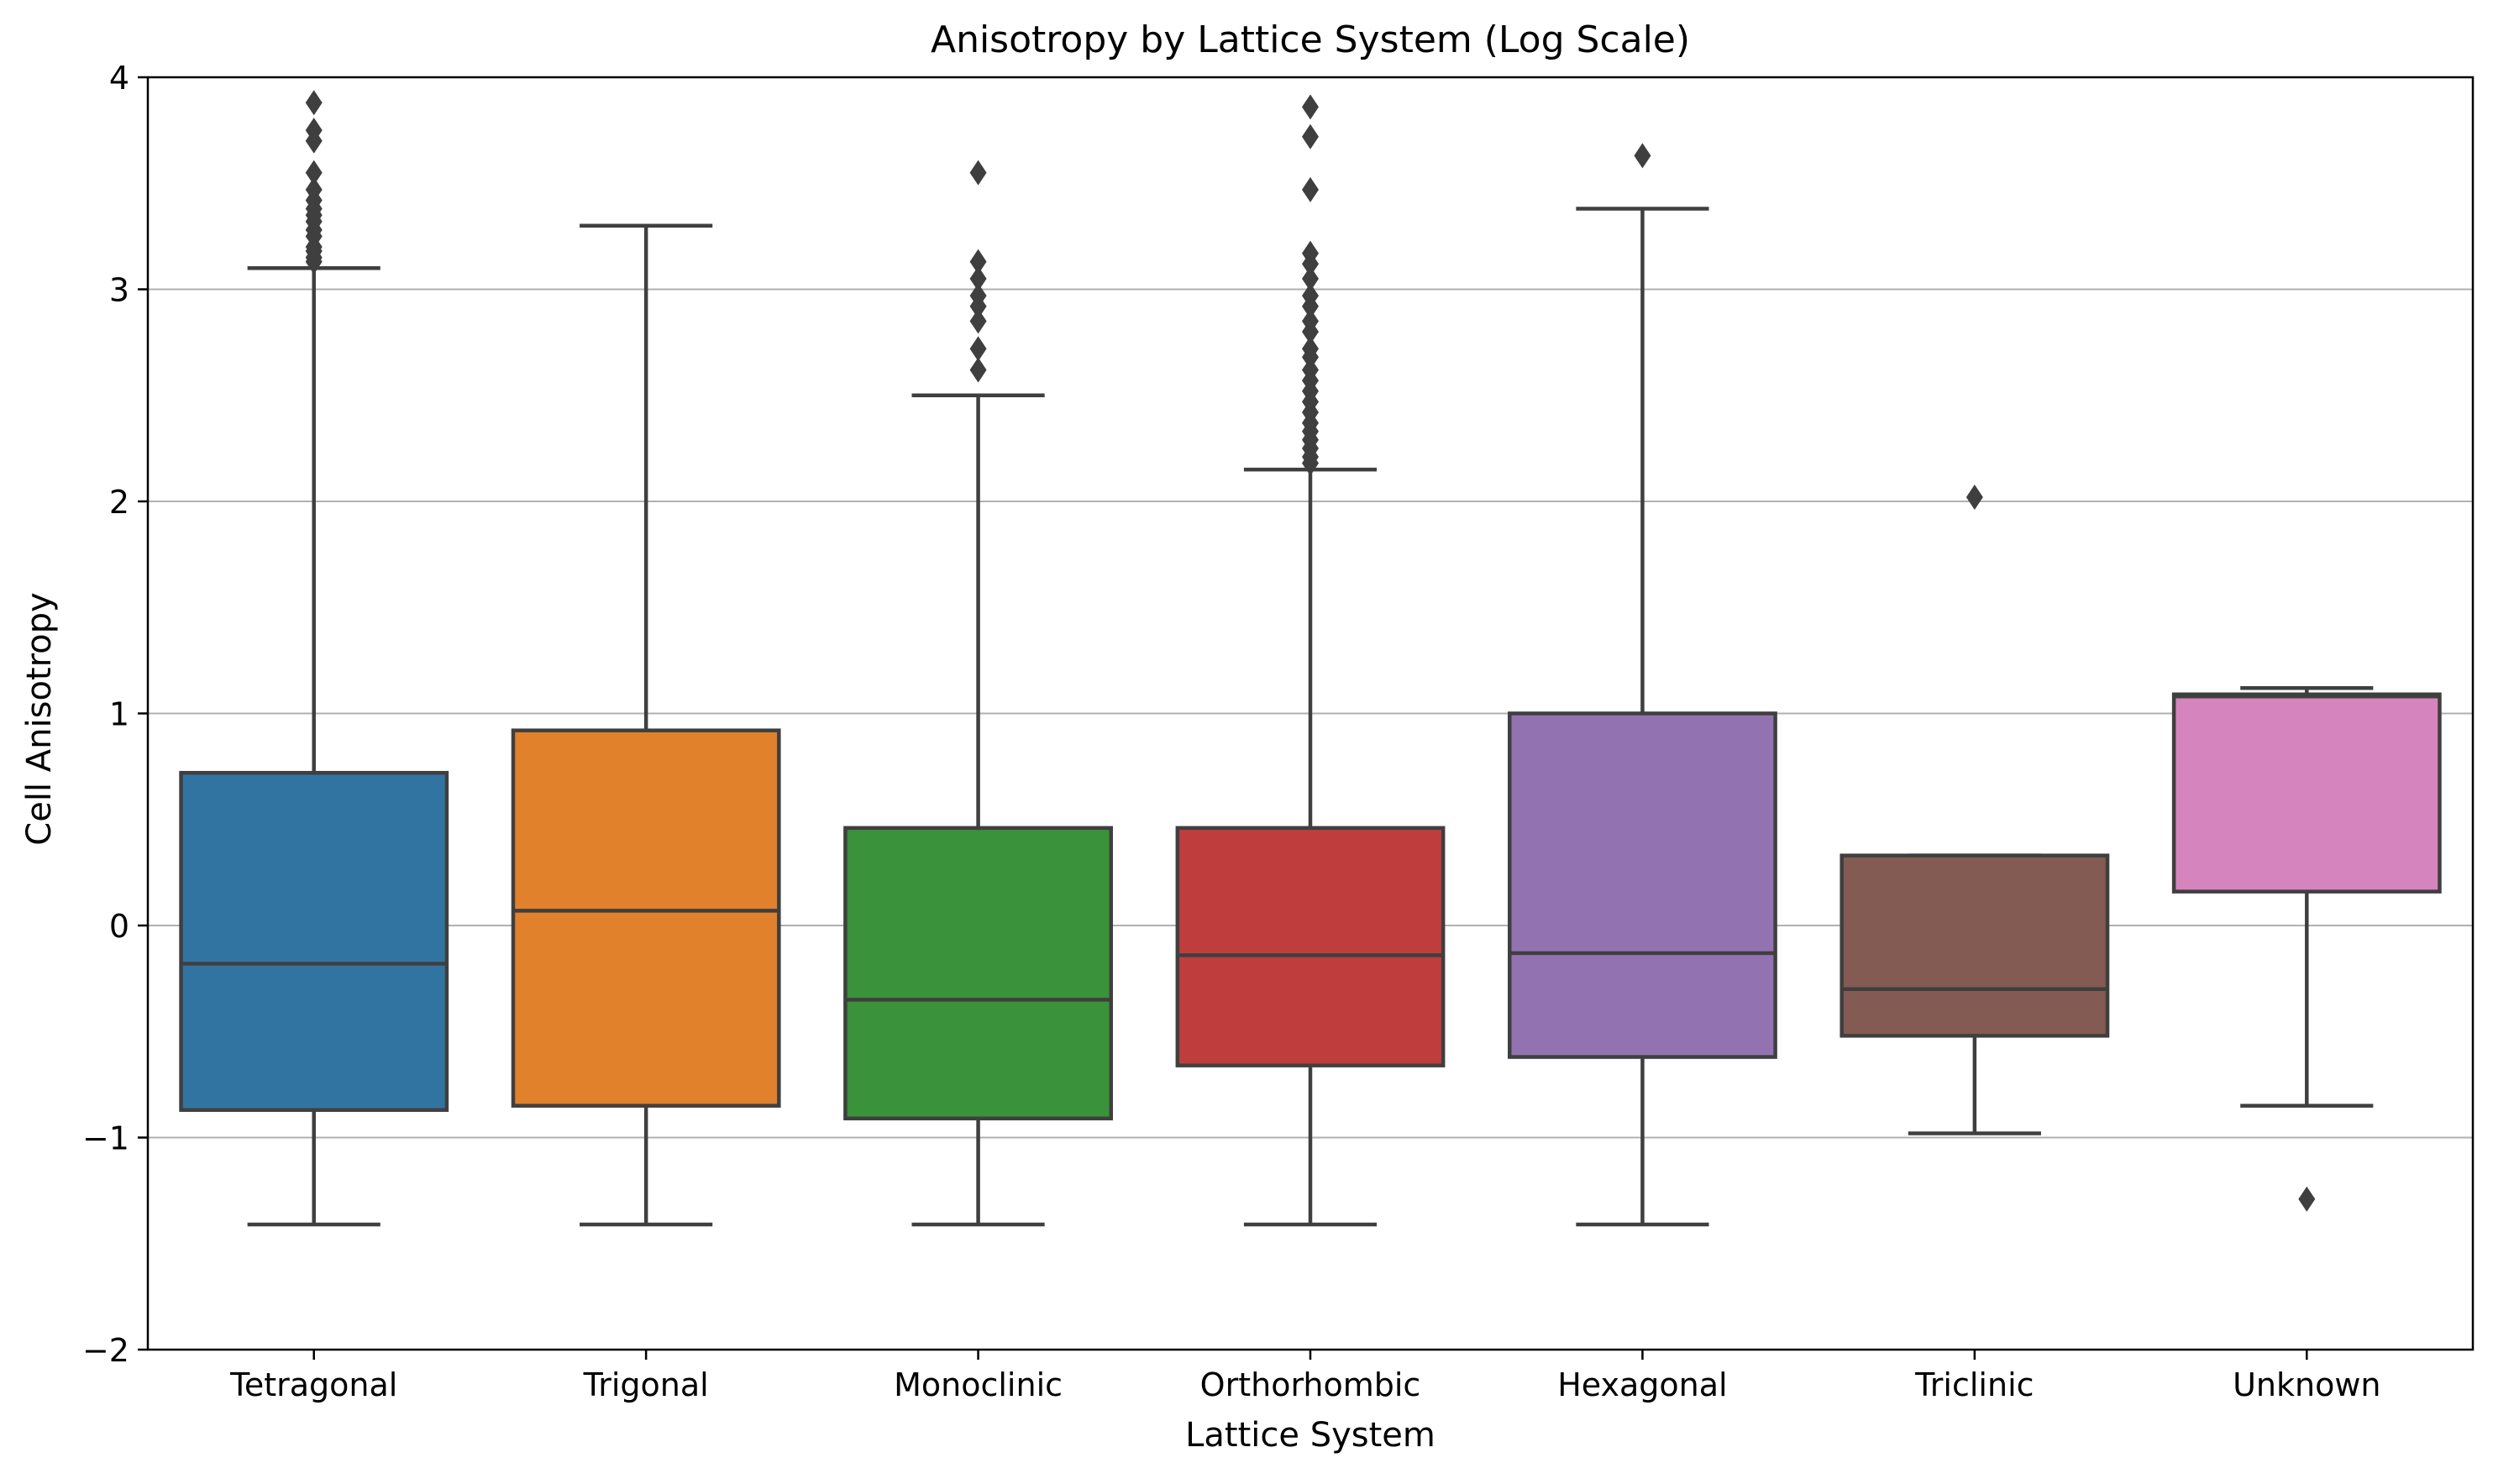 The width and height of the screenshot is (2493, 1484). I want to click on y-tick-label: 1, so click(119, 715).